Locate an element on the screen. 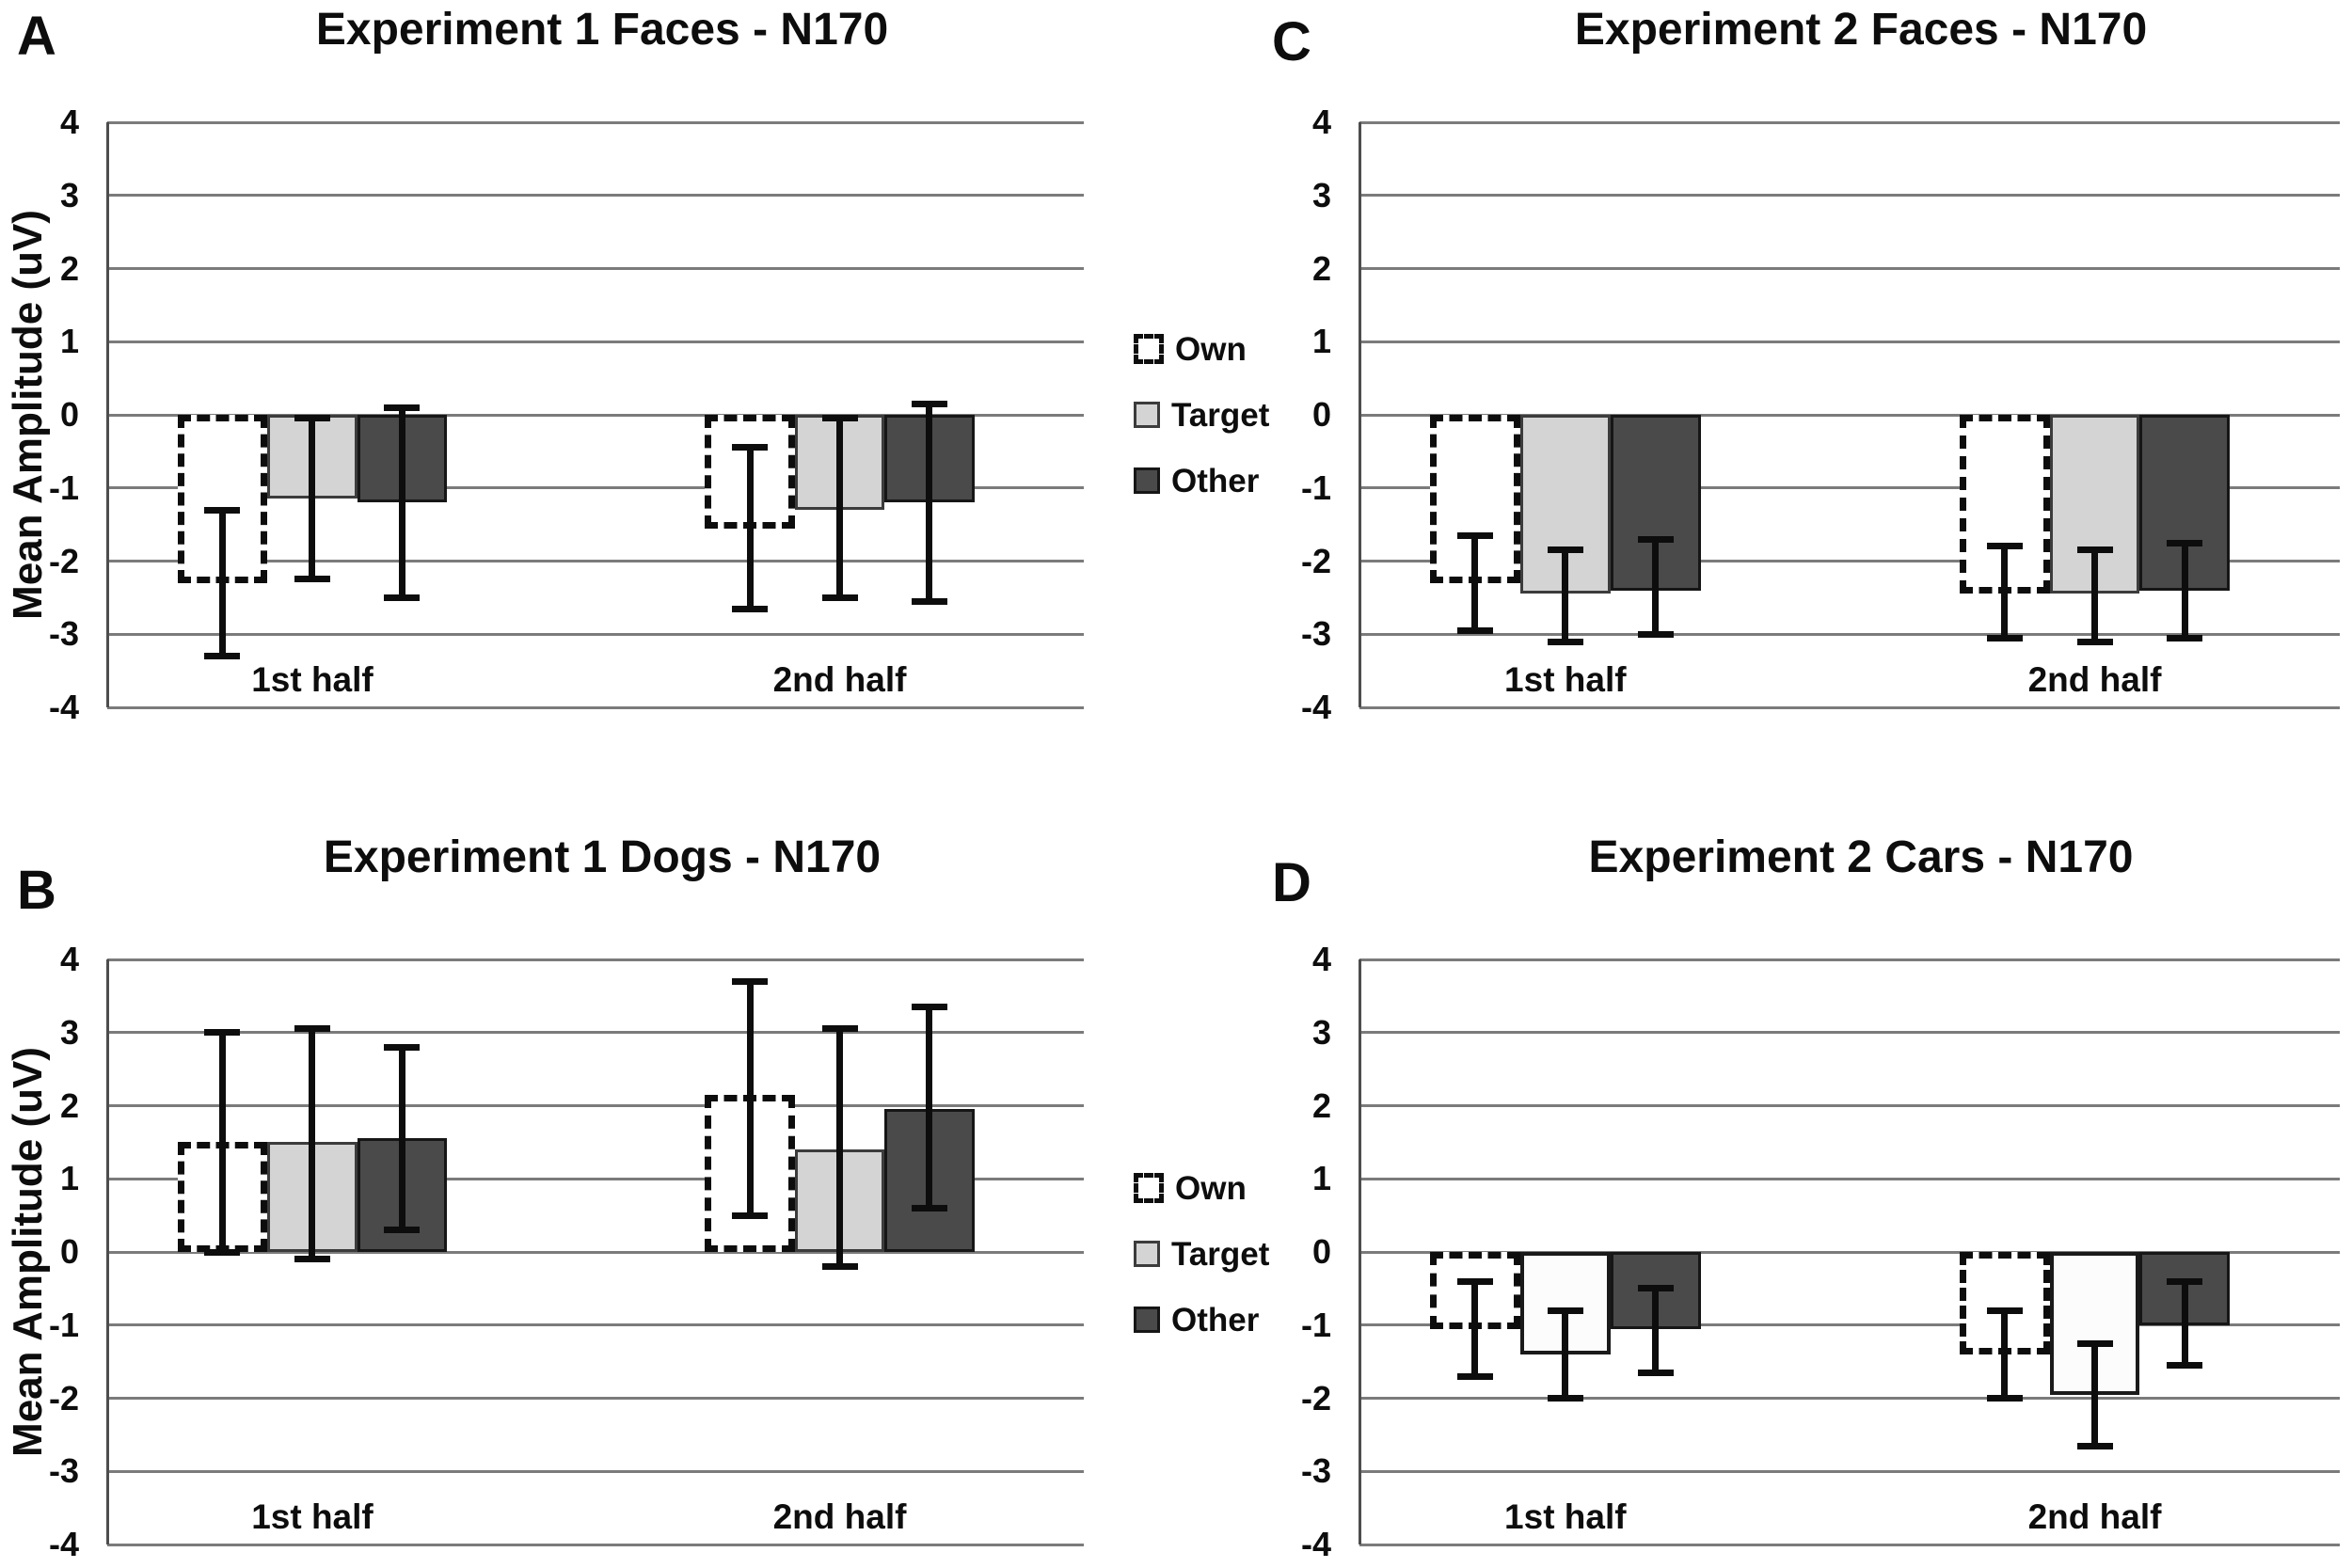 The height and width of the screenshot is (1568, 2352). panel-title: Experiment 2 Faces - N170 is located at coordinates (1861, 30).